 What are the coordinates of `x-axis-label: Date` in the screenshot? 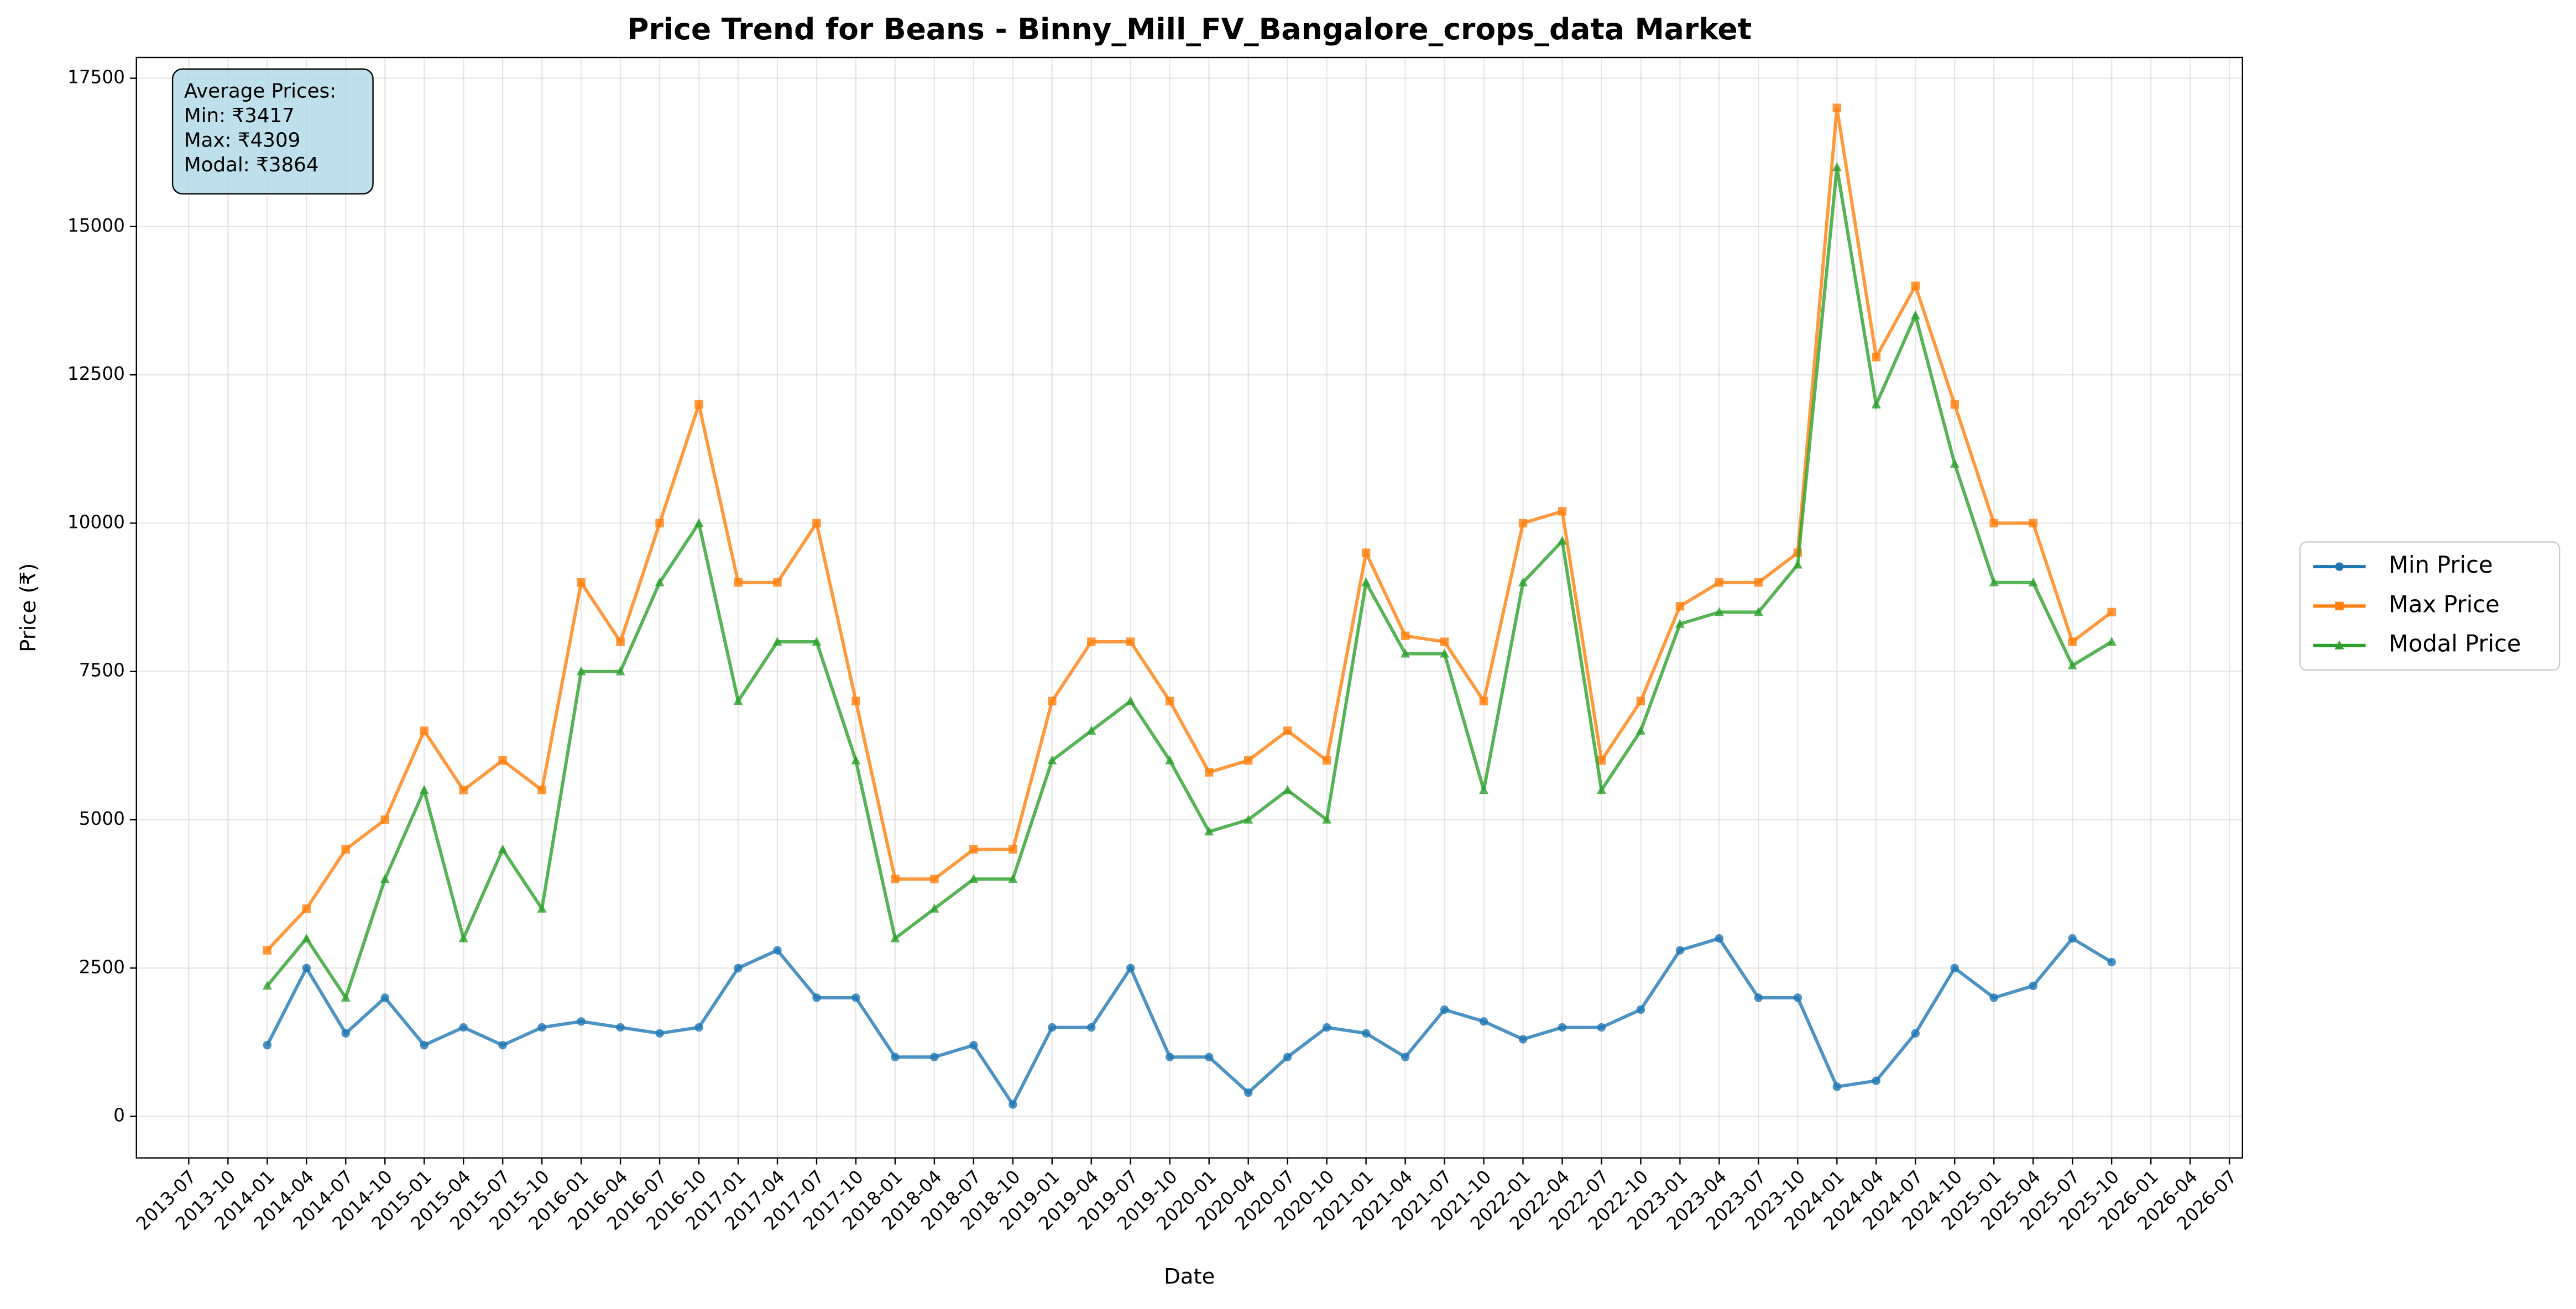 It's located at (1189, 1276).